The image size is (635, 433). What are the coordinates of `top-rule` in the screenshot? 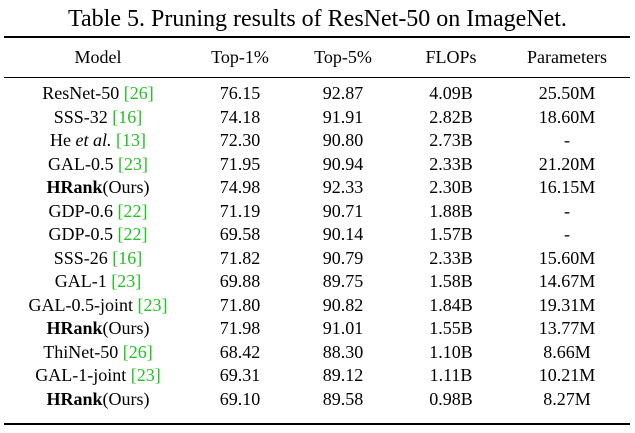 It's located at (317, 37).